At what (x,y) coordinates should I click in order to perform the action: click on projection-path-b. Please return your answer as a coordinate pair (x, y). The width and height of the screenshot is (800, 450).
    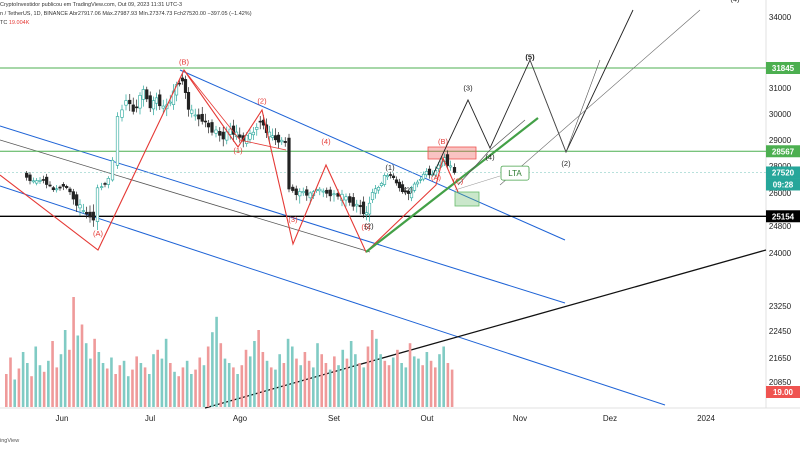
    Looking at the image, I should click on (491, 152).